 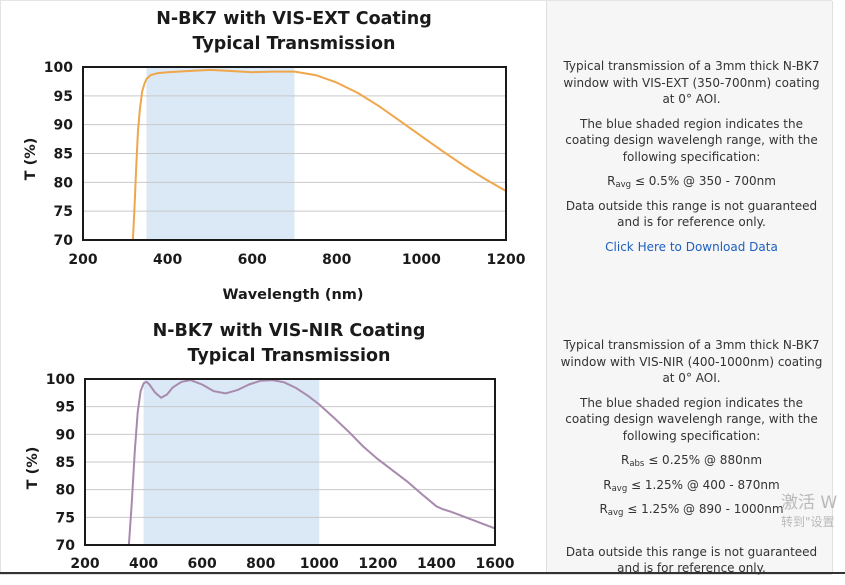 What do you see at coordinates (691, 485) in the screenshot?
I see `spec-line-avg-1: Ravg ≤ 1.25% @ 400 - 870nm` at bounding box center [691, 485].